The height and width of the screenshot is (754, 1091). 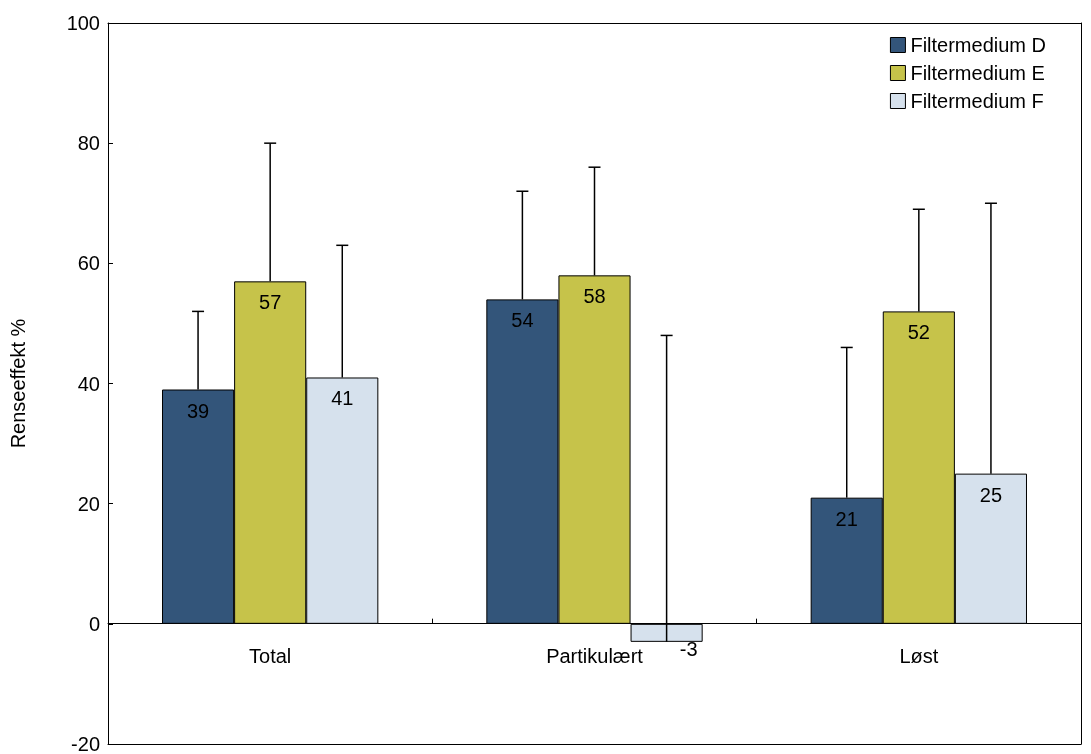 What do you see at coordinates (342, 398) in the screenshot?
I see `data-label: 41` at bounding box center [342, 398].